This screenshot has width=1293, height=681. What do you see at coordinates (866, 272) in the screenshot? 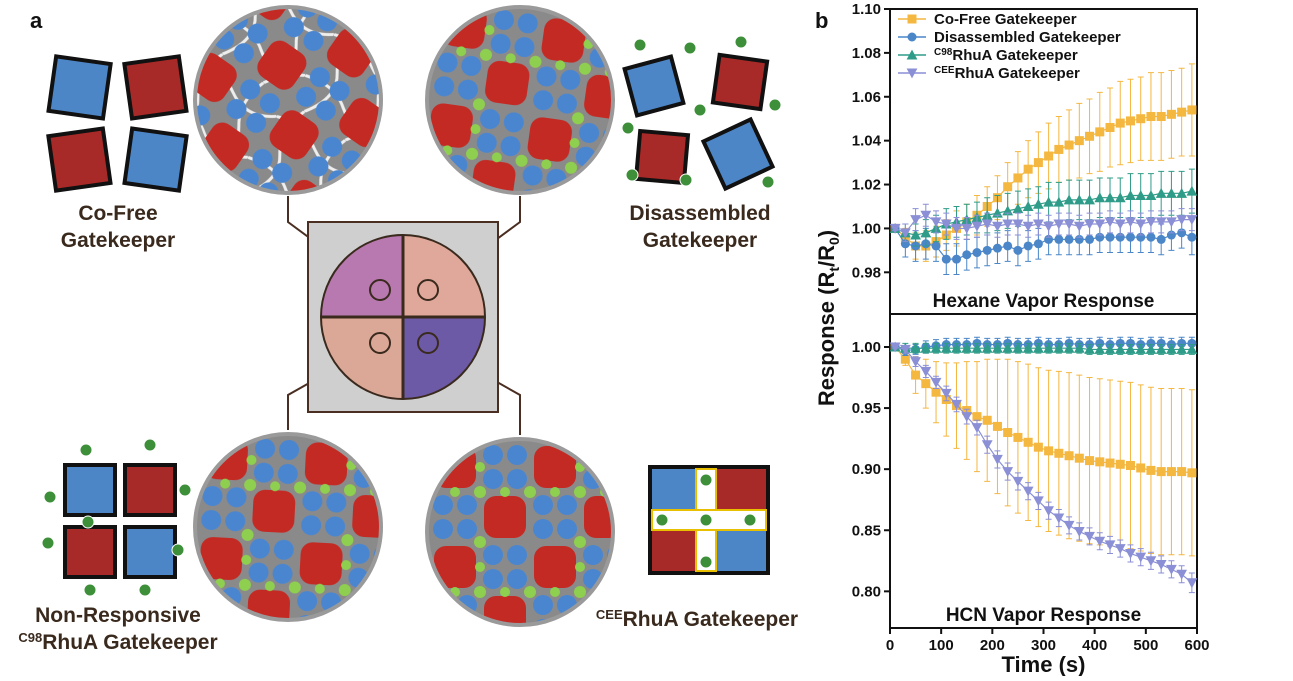
I see `y-tick-label: 0.98` at bounding box center [866, 272].